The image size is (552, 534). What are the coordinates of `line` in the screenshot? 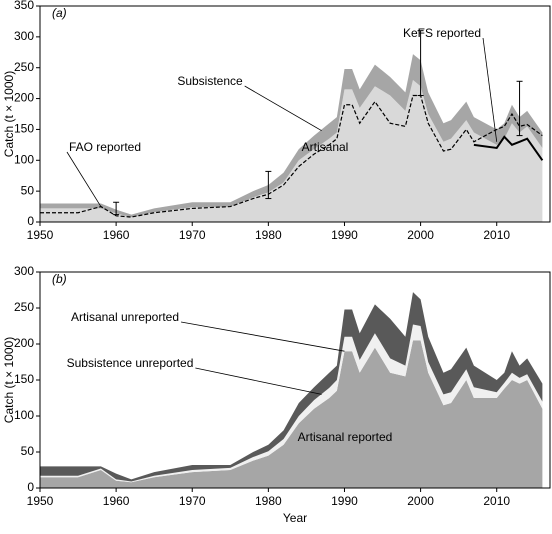 It's located at (508, 148).